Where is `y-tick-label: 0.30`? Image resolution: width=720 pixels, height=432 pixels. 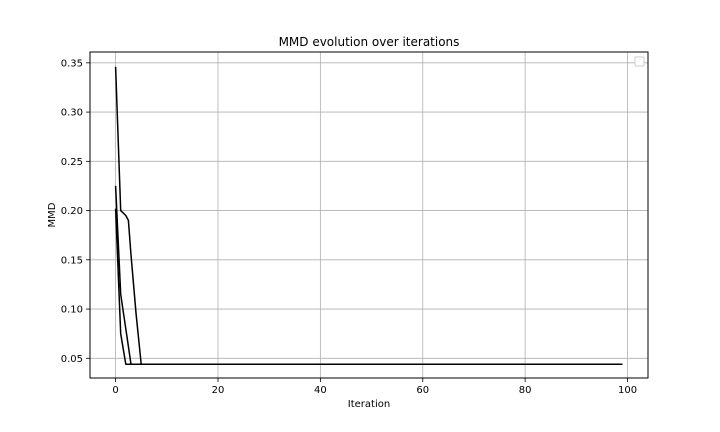 y-tick-label: 0.30 is located at coordinates (72, 113).